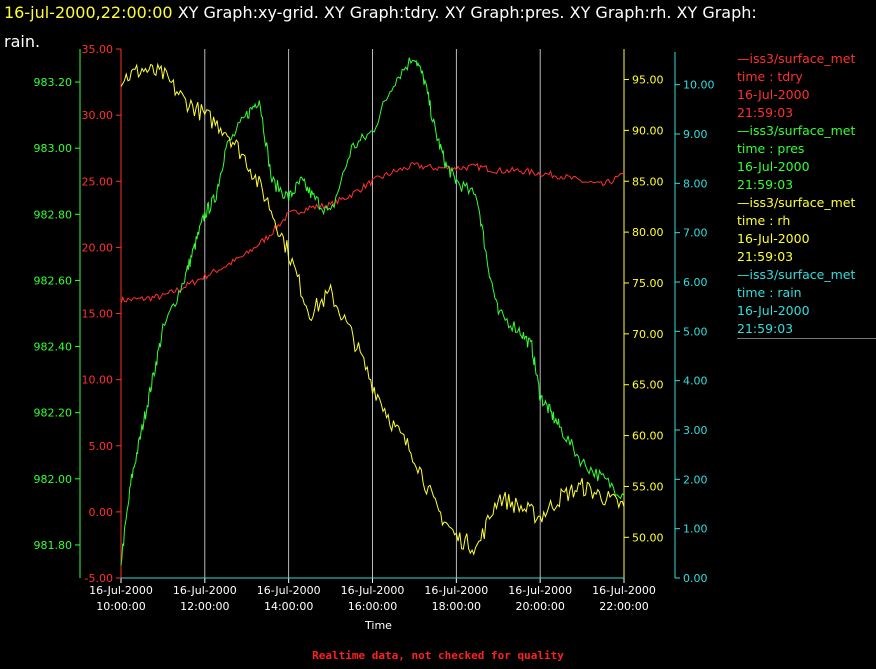 This screenshot has width=876, height=669. Describe the element at coordinates (695, 134) in the screenshot. I see `rain-tick-label: 9.00` at that location.